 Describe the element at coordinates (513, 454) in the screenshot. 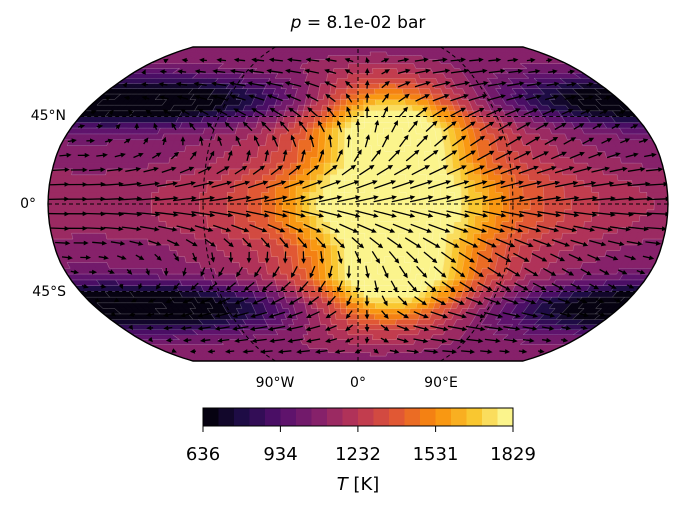

I see `cbar-tick-label-5: 1829` at that location.